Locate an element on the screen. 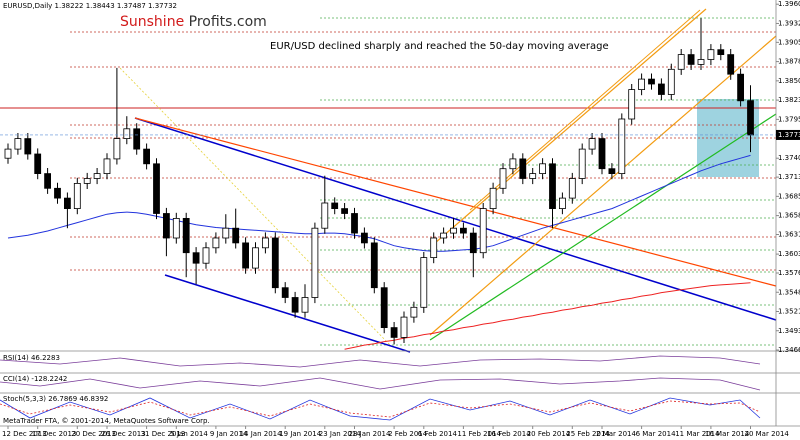 The image size is (800, 440). y-tick-label: 1.37955 is located at coordinates (789, 119).